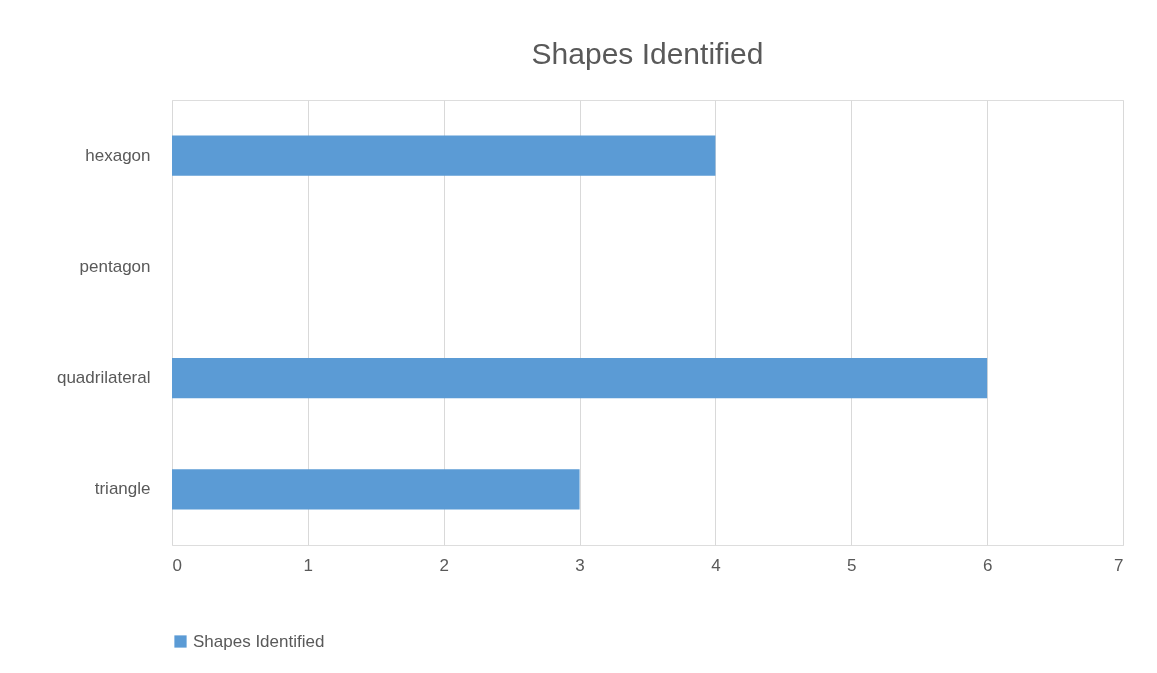 Image resolution: width=1157 pixels, height=673 pixels. I want to click on x-tick-label: 5, so click(852, 565).